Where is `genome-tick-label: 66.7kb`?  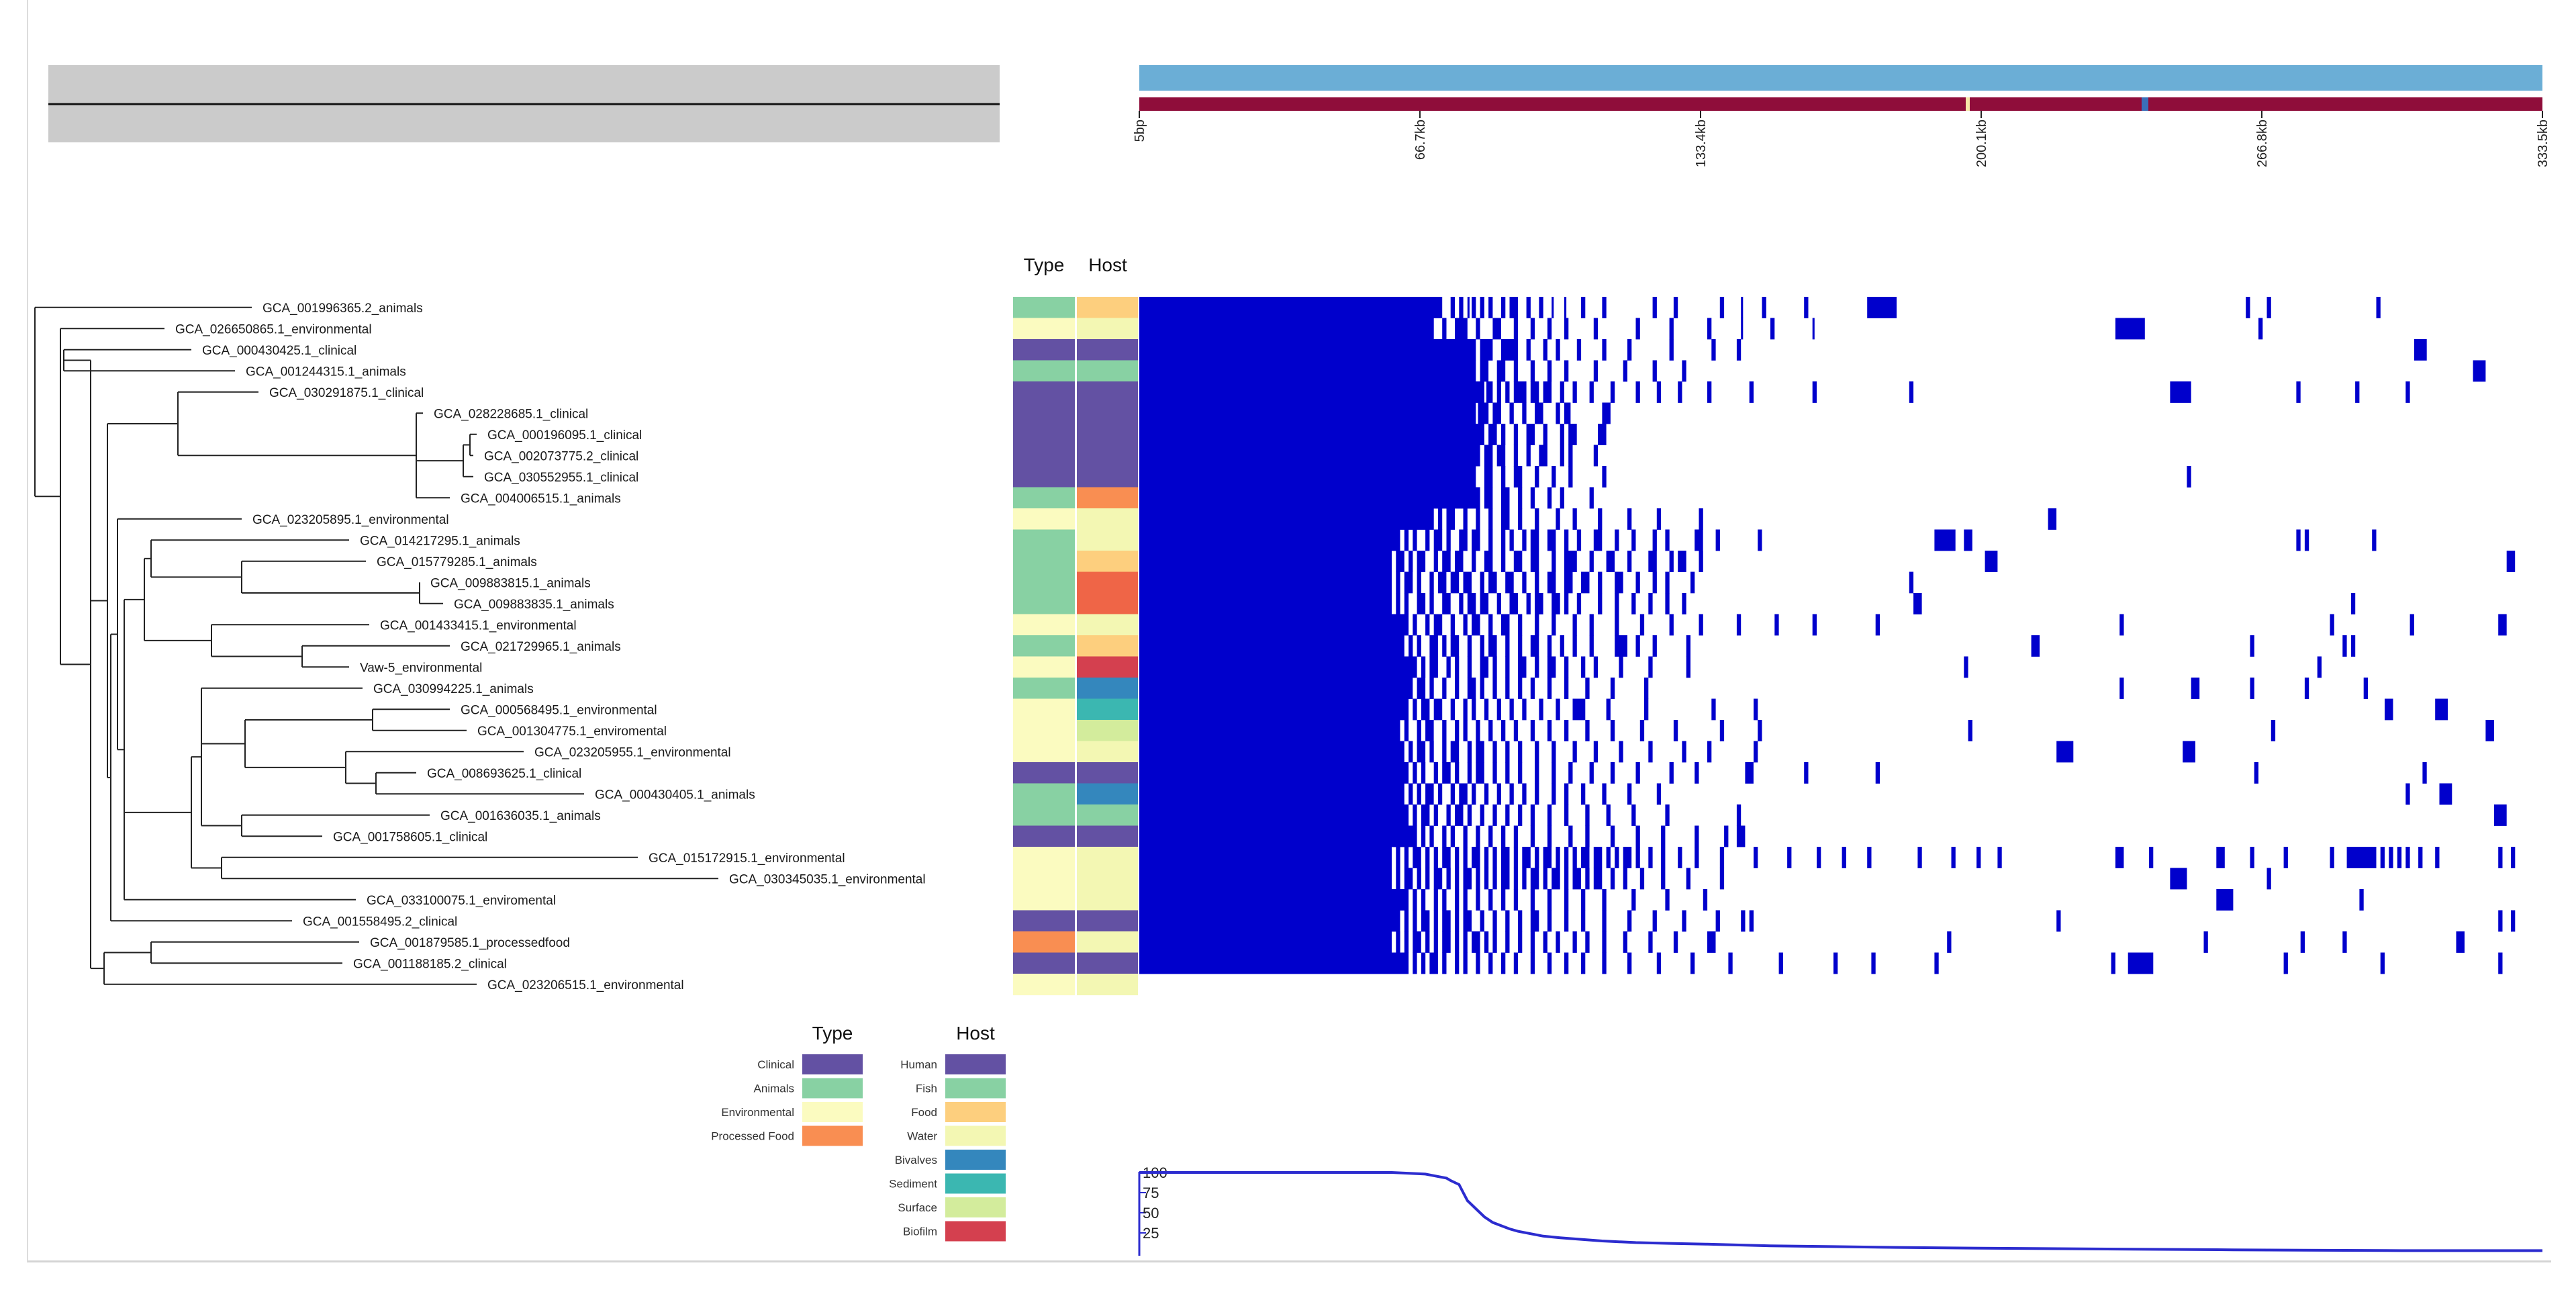
genome-tick-label: 66.7kb is located at coordinates (1421, 140).